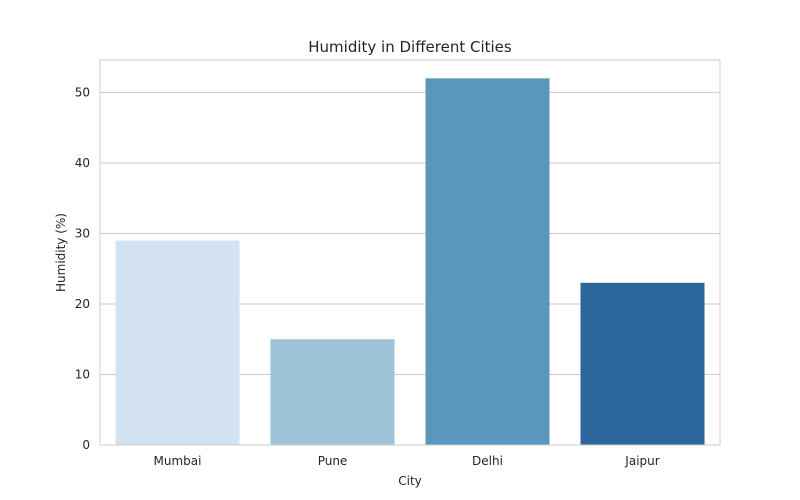 This screenshot has height=500, width=800. What do you see at coordinates (82, 374) in the screenshot?
I see `y-tick-label: 10` at bounding box center [82, 374].